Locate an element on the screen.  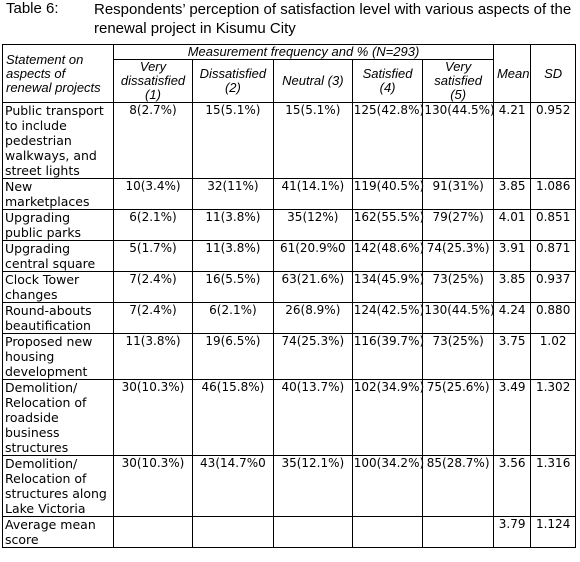
value-cell: 102(34.9%) is located at coordinates (387, 417).